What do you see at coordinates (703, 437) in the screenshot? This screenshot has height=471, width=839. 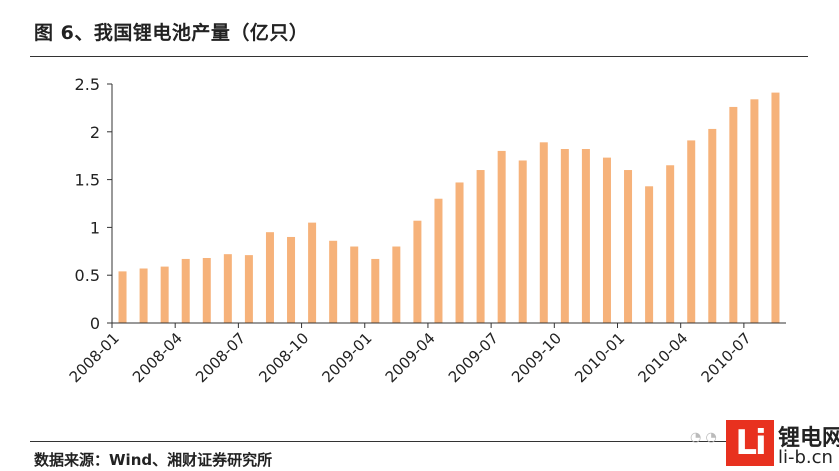 I see `wechat-watermark-icon: ◔ ◔` at bounding box center [703, 437].